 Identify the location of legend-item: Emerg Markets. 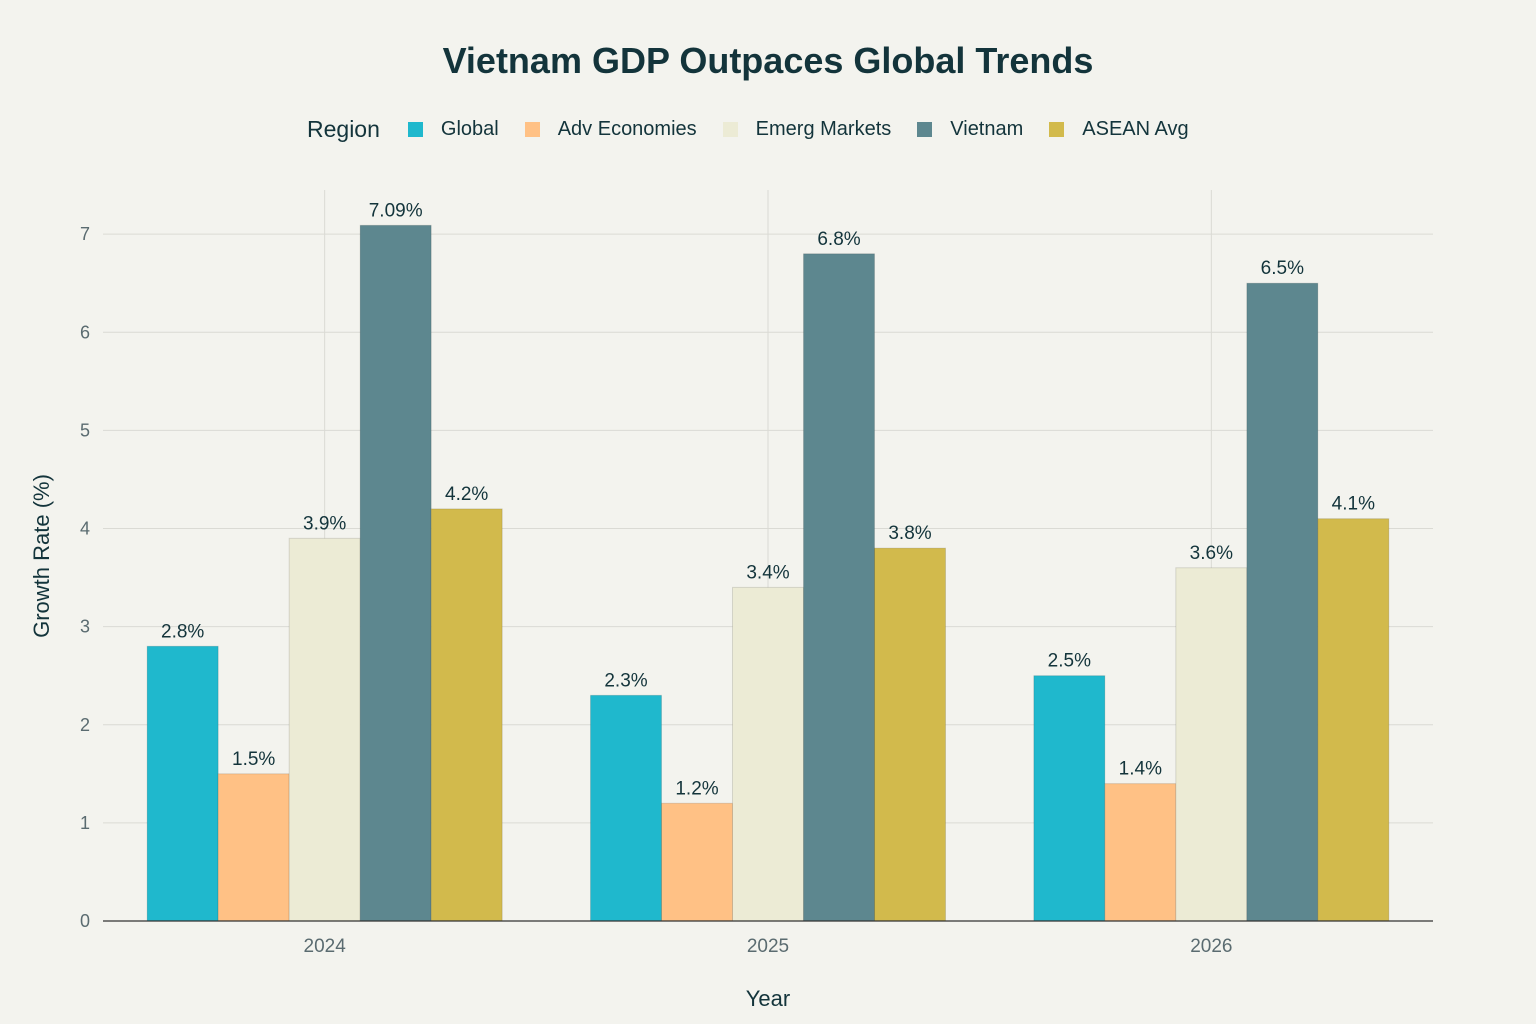
(807, 129).